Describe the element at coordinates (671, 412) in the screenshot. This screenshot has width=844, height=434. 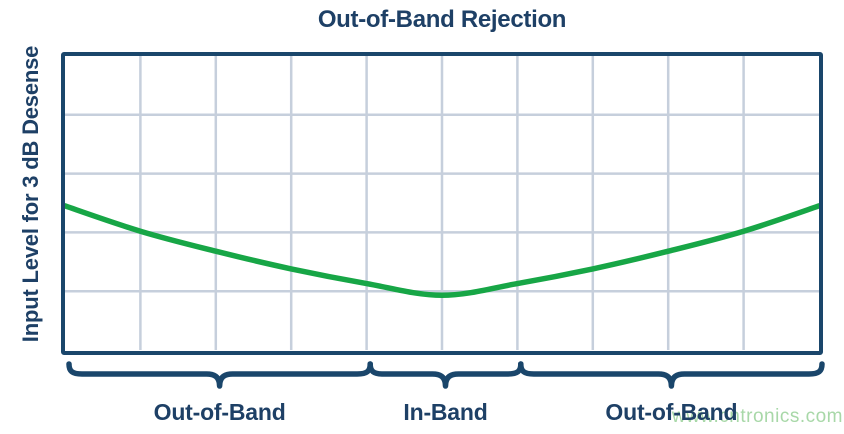
I see `band-label-out-of-band-right: Out-of-Band` at that location.